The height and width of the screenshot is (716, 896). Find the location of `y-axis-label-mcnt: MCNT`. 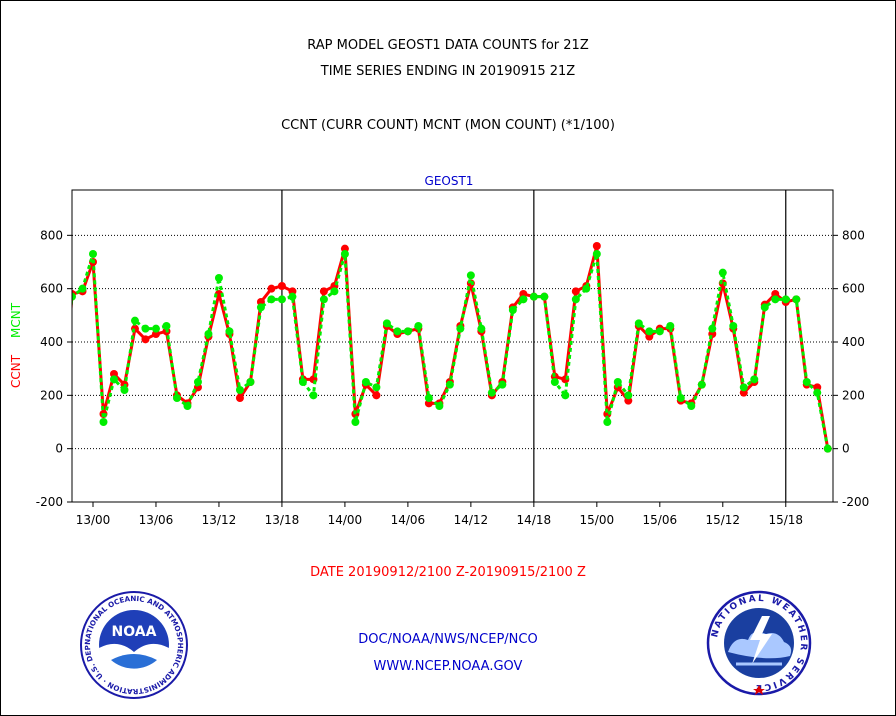

y-axis-label-mcnt: MCNT is located at coordinates (16, 320).